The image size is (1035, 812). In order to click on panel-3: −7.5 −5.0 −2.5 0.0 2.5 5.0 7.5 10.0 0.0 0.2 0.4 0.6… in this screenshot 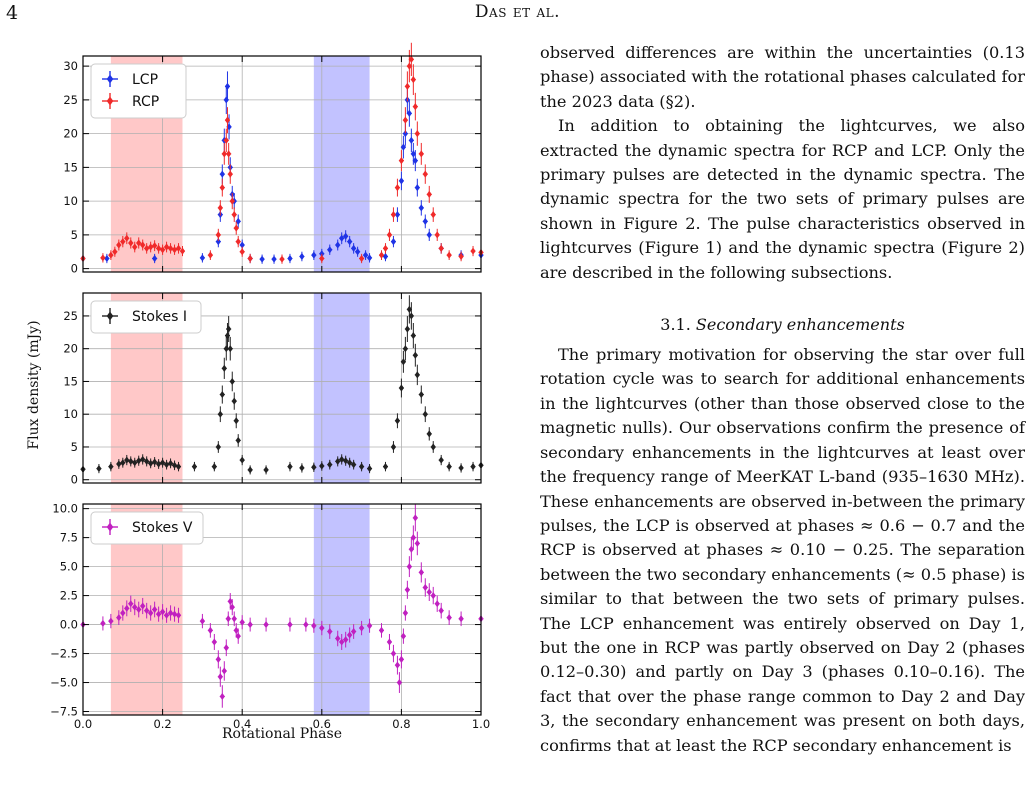, I will do `click(270, 616)`.